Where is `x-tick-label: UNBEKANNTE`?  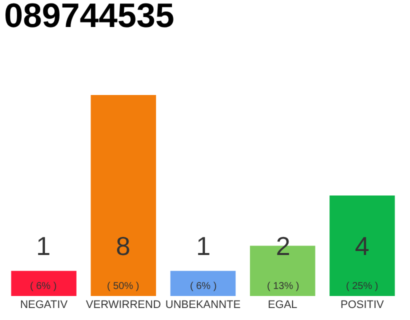 x-tick-label: UNBEKANNTE is located at coordinates (203, 305).